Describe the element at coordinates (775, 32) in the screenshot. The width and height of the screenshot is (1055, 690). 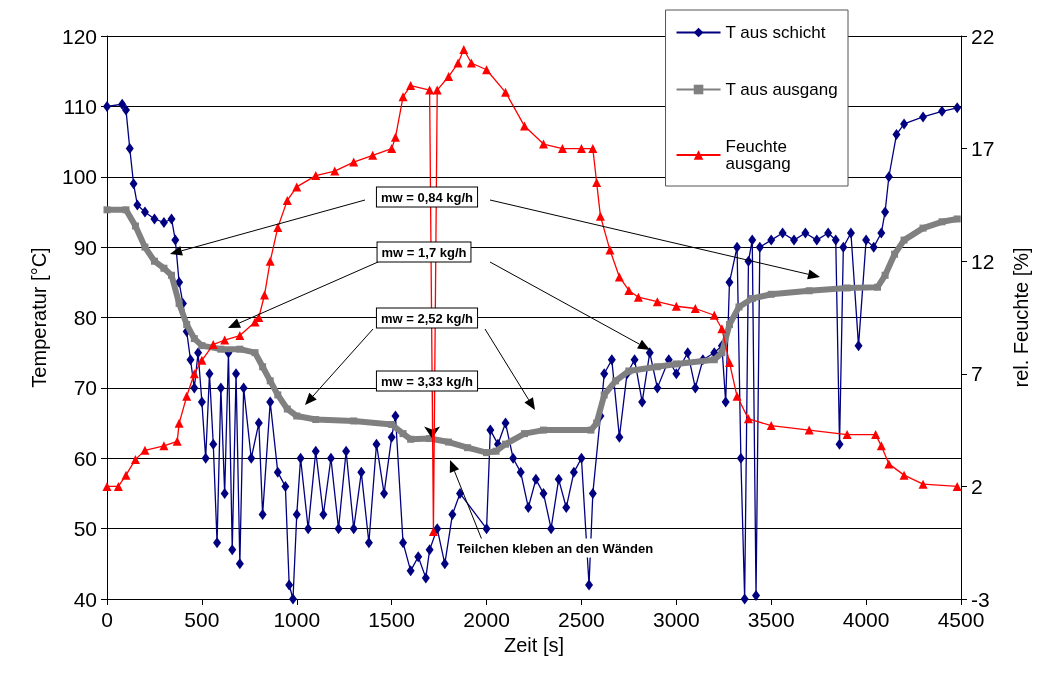
I see `legend-label: T aus schicht` at that location.